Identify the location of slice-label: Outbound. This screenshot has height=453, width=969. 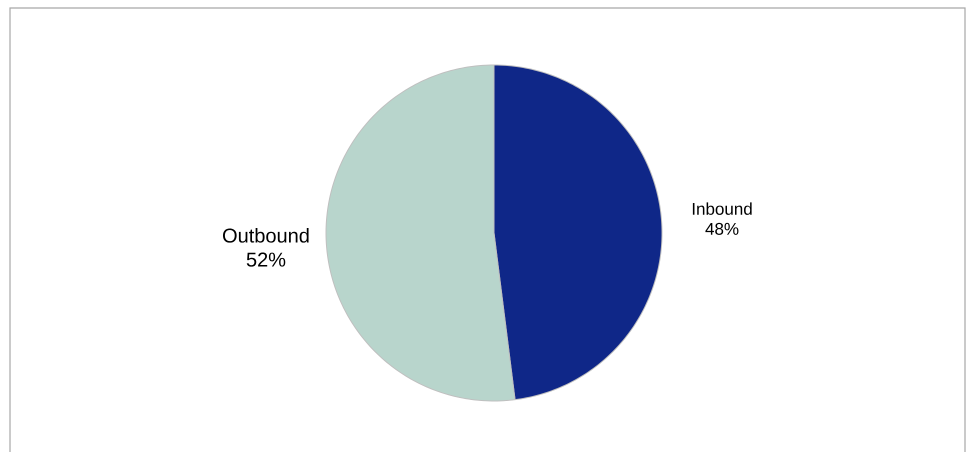
(265, 235).